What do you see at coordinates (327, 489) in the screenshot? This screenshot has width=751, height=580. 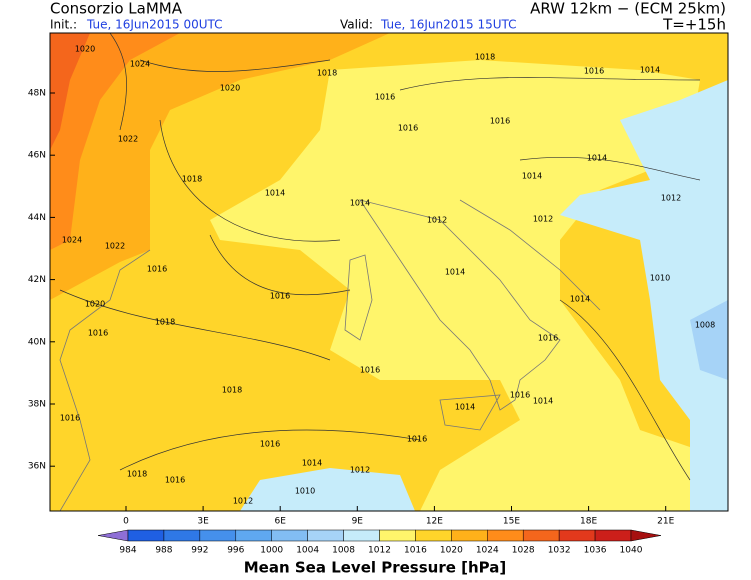 I see `field-low-south` at bounding box center [327, 489].